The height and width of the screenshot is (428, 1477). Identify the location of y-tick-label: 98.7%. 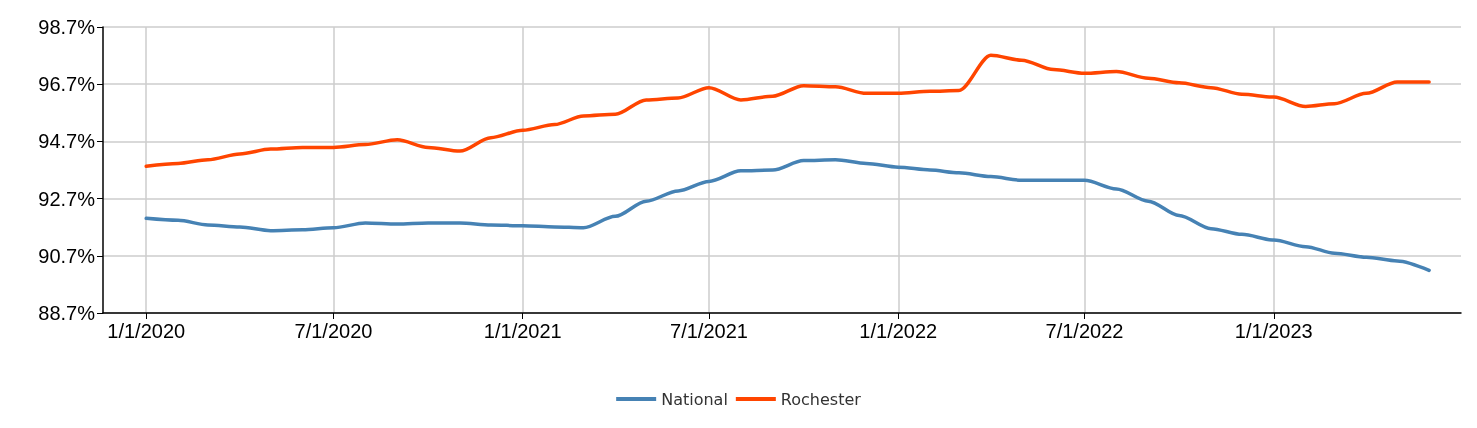
(67, 27).